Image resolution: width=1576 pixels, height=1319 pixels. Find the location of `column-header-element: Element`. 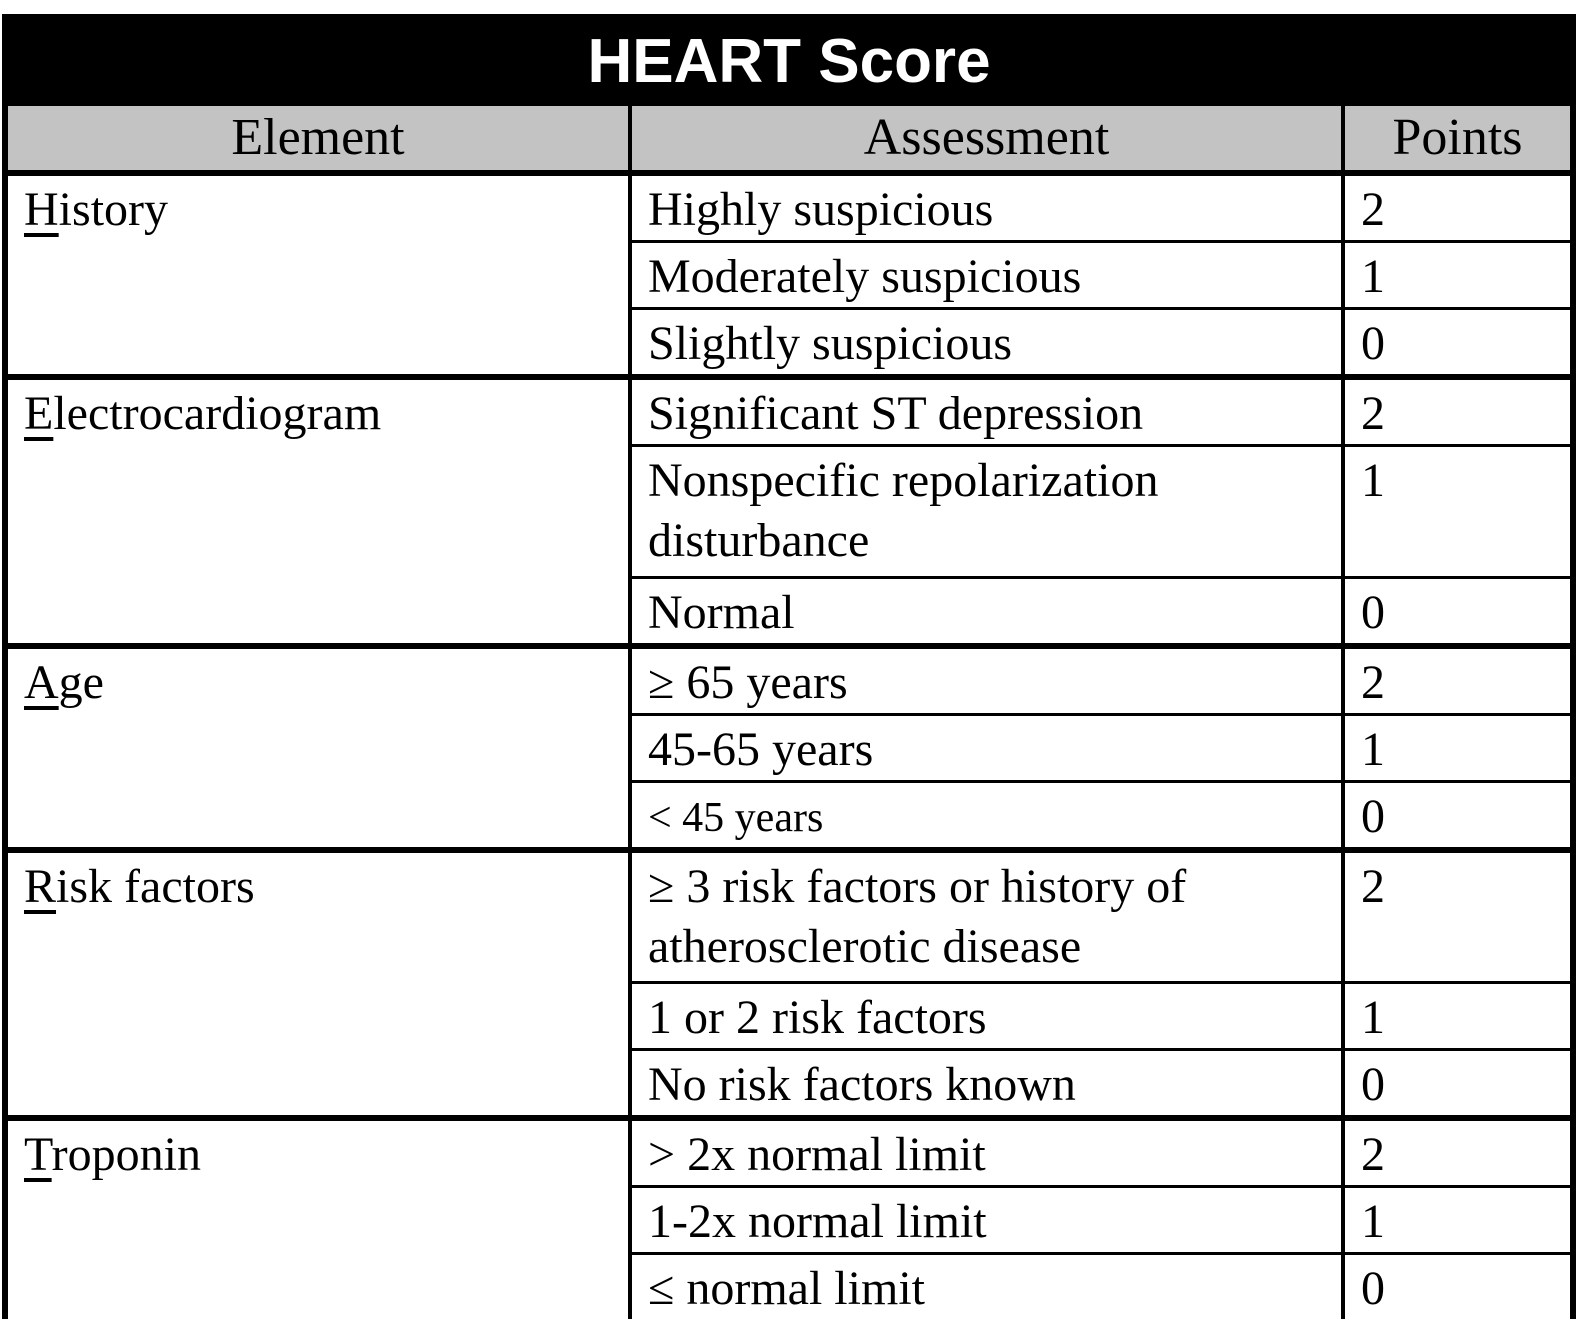

column-header-element: Element is located at coordinates (317, 139).